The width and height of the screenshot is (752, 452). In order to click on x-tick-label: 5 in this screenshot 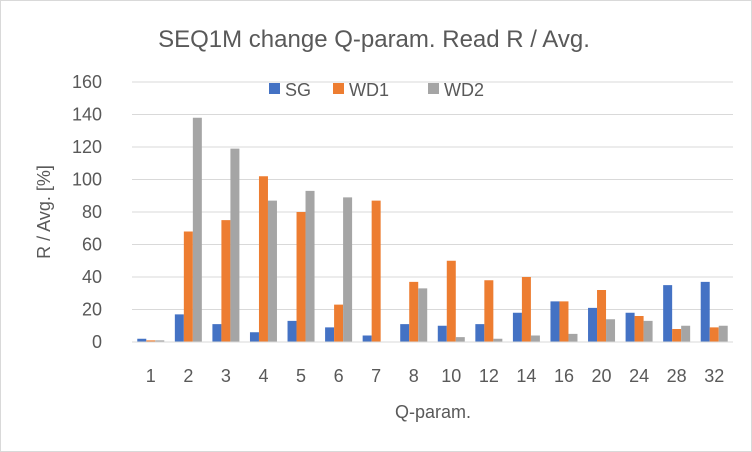, I will do `click(301, 376)`.